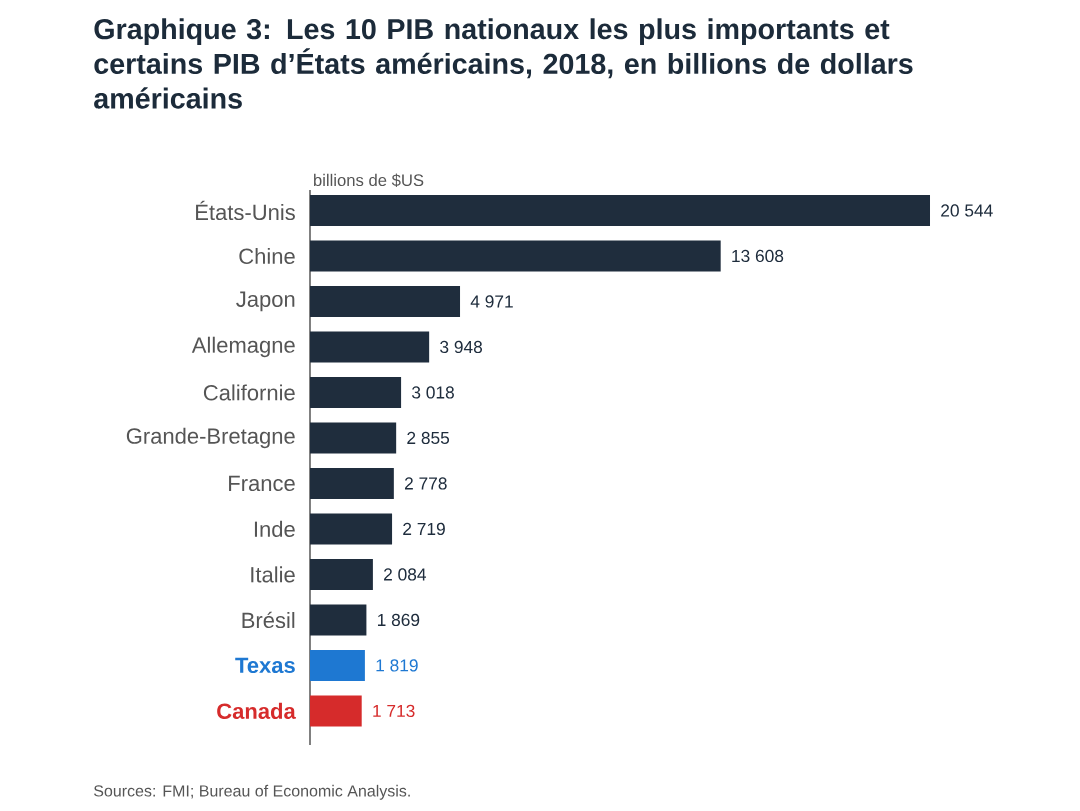 Image resolution: width=1080 pixels, height=811 pixels. I want to click on y-tick-label: Japon, so click(265, 301).